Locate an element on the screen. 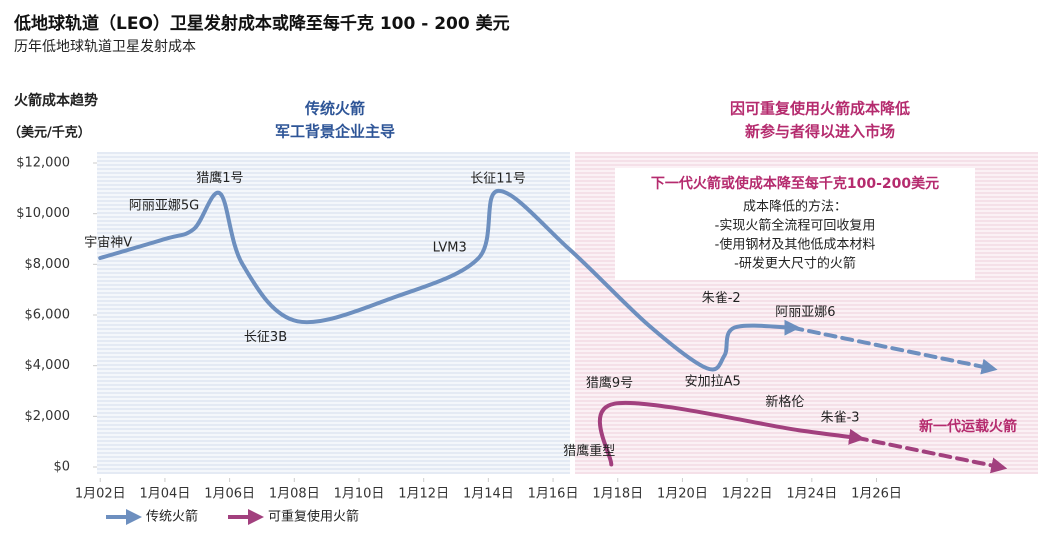 The image size is (1043, 550). point-label: 猎鹰1号 is located at coordinates (219, 178).